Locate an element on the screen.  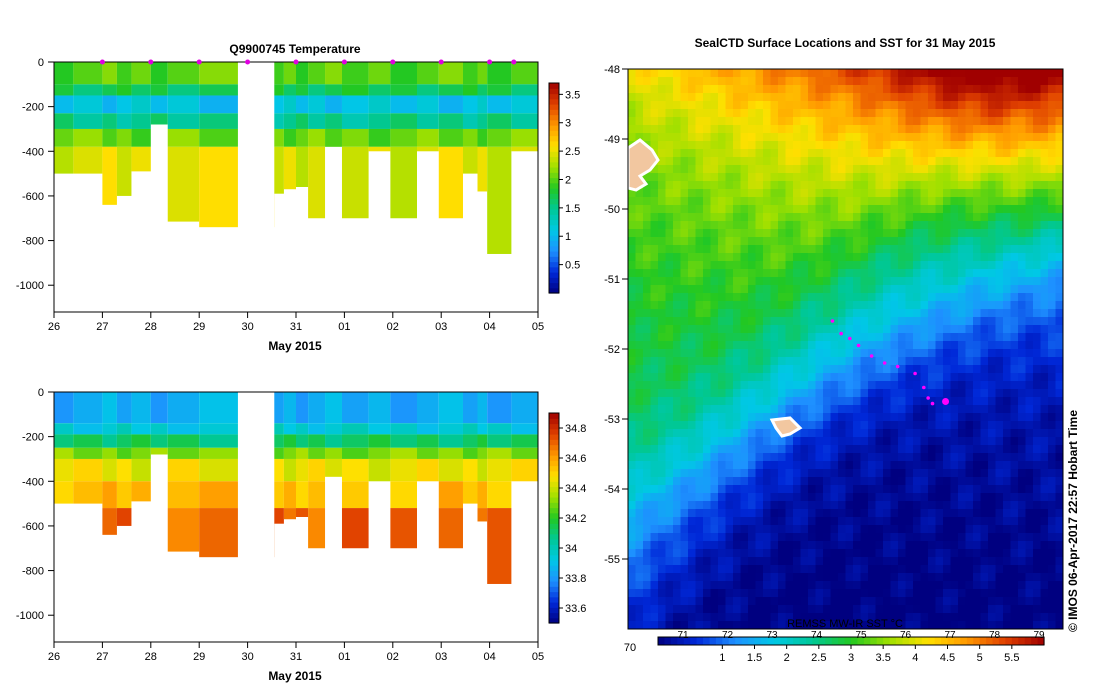
fahrenheit-label: 72 is located at coordinates (728, 635).